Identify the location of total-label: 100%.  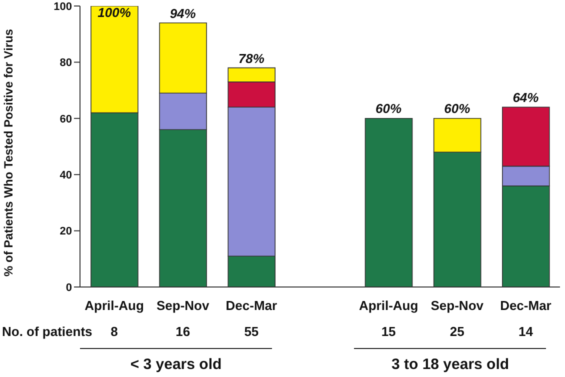
(114, 12).